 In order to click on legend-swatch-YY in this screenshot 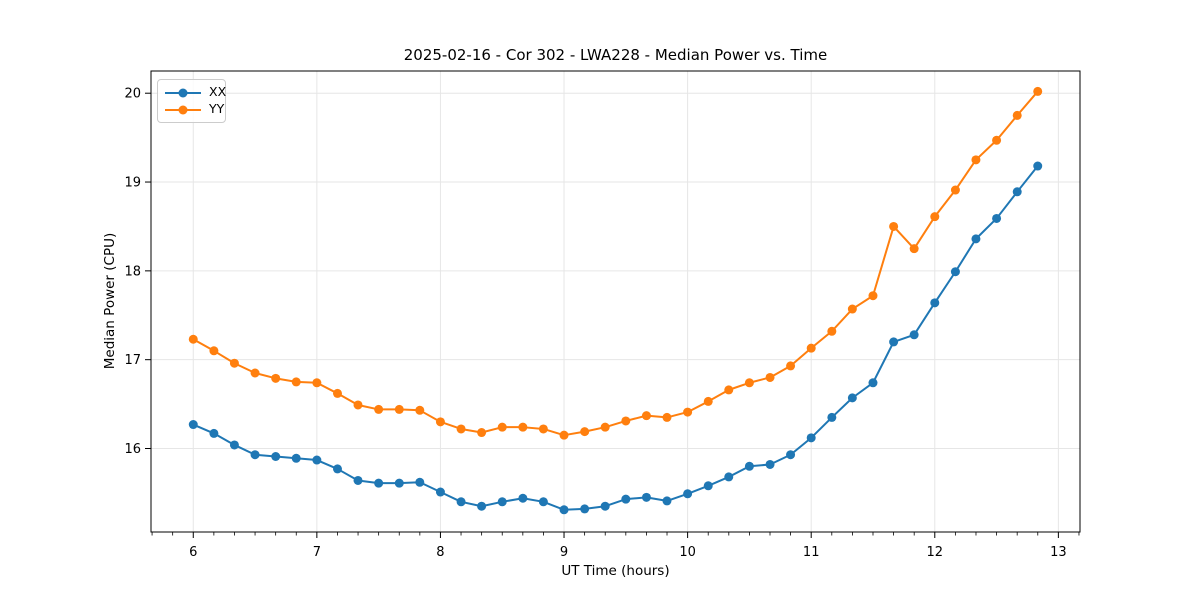, I will do `click(183, 109)`.